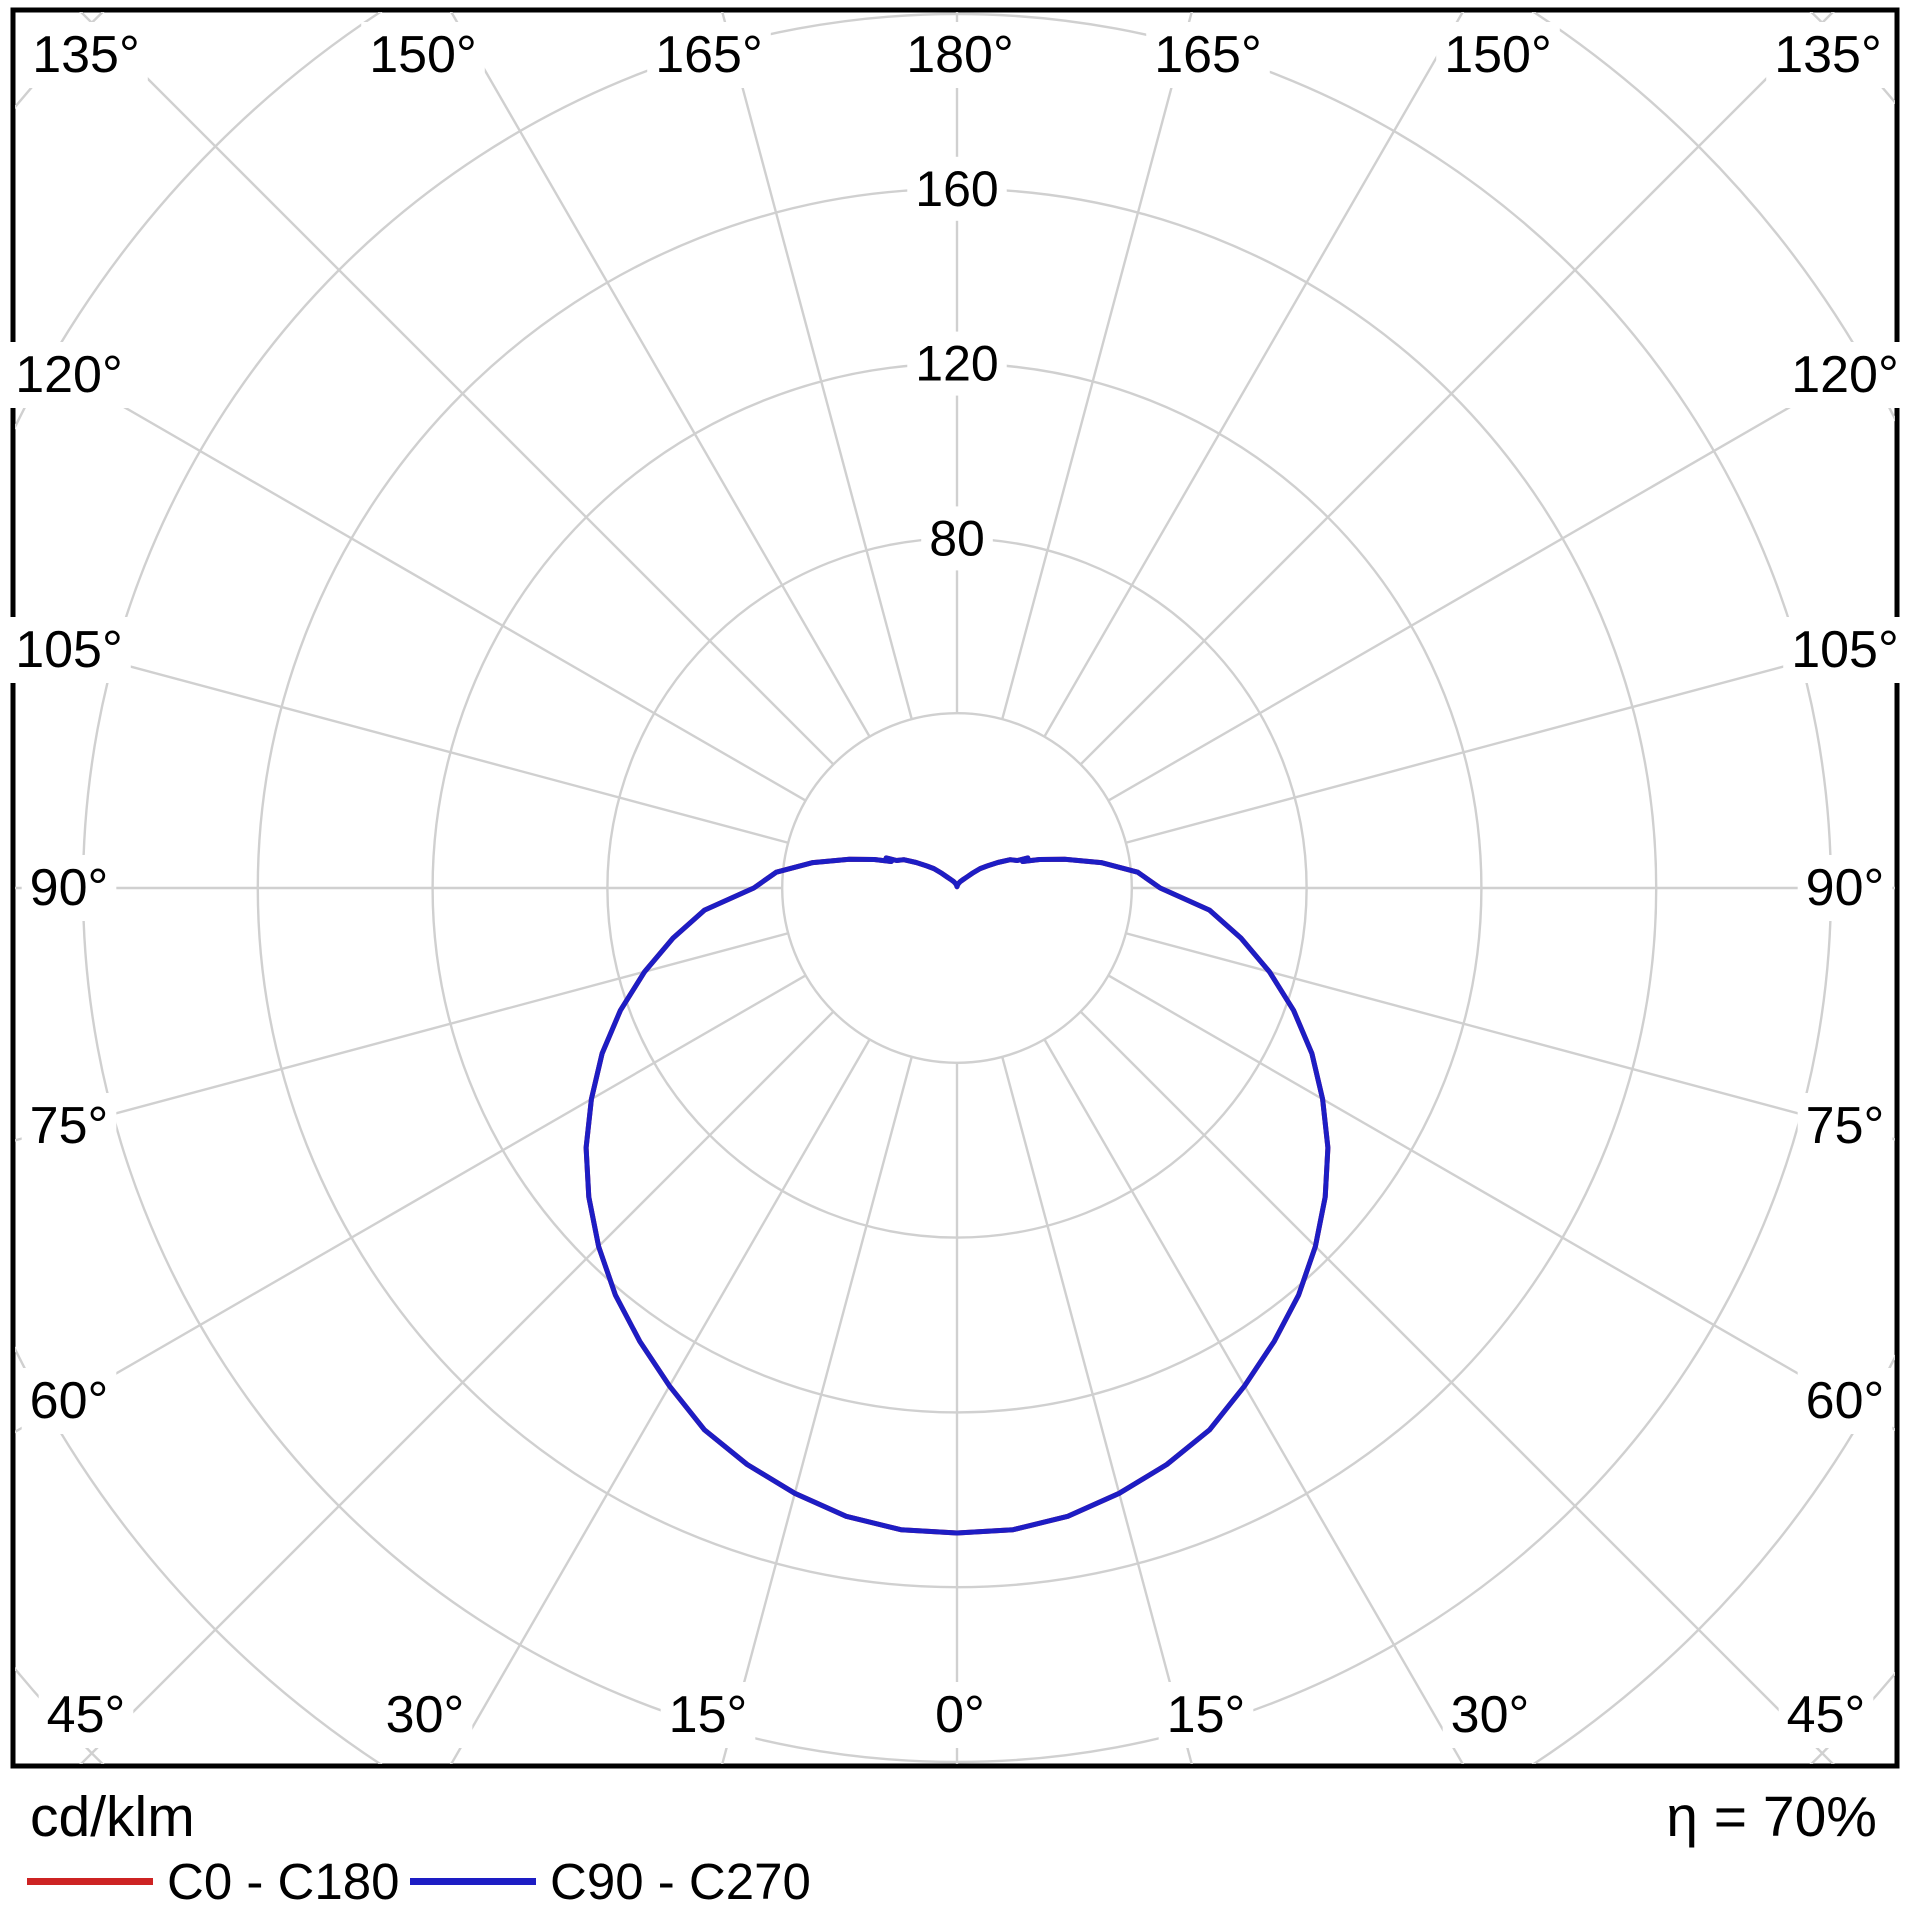 This screenshot has height=1920, width=1920. I want to click on angle-label-bottom-1-bg, so click(425, 1715).